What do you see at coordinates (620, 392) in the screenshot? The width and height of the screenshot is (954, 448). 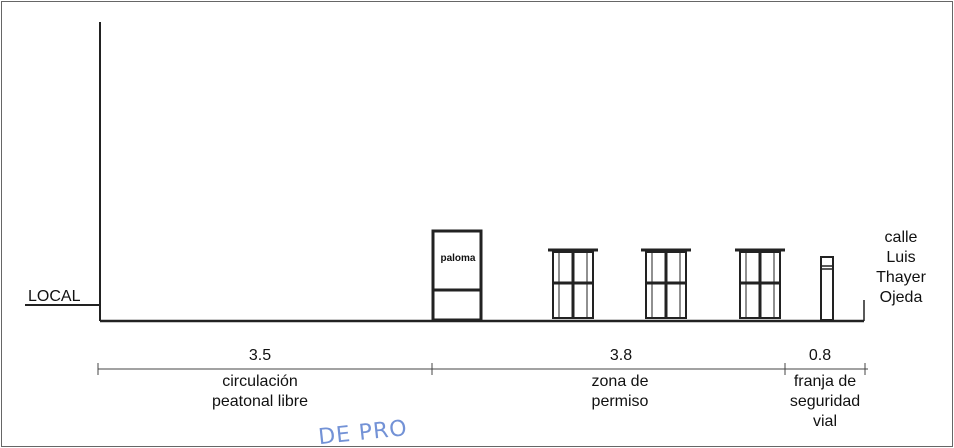 I see `zone-label-permit: zona de permiso` at bounding box center [620, 392].